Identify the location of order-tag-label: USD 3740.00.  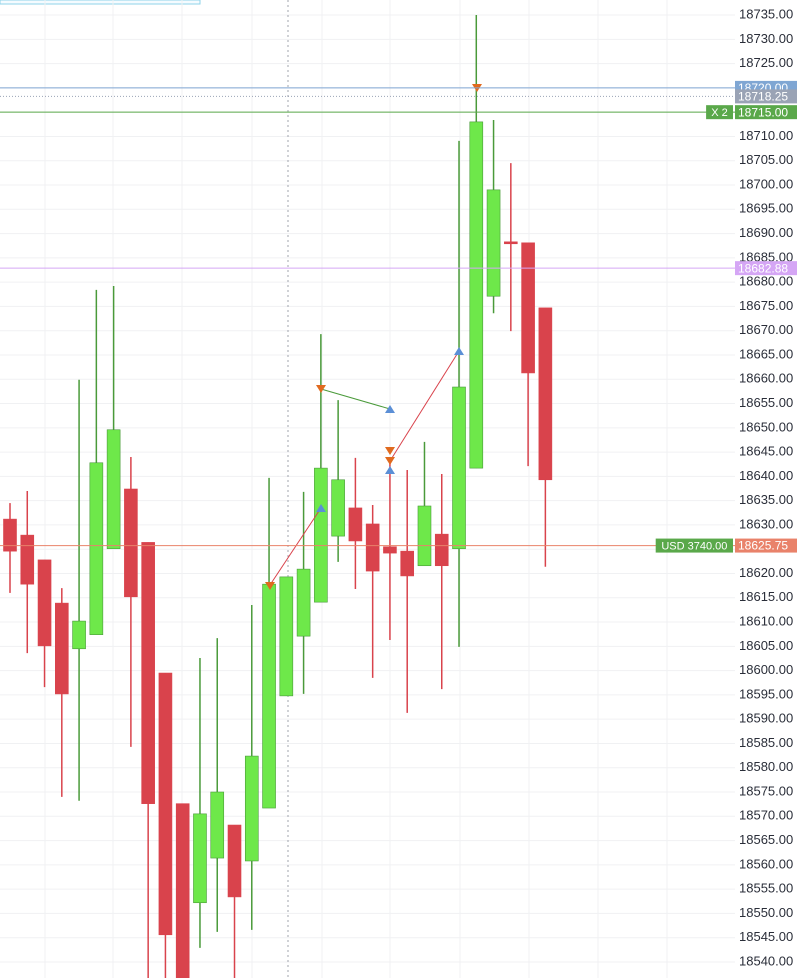
(694, 546).